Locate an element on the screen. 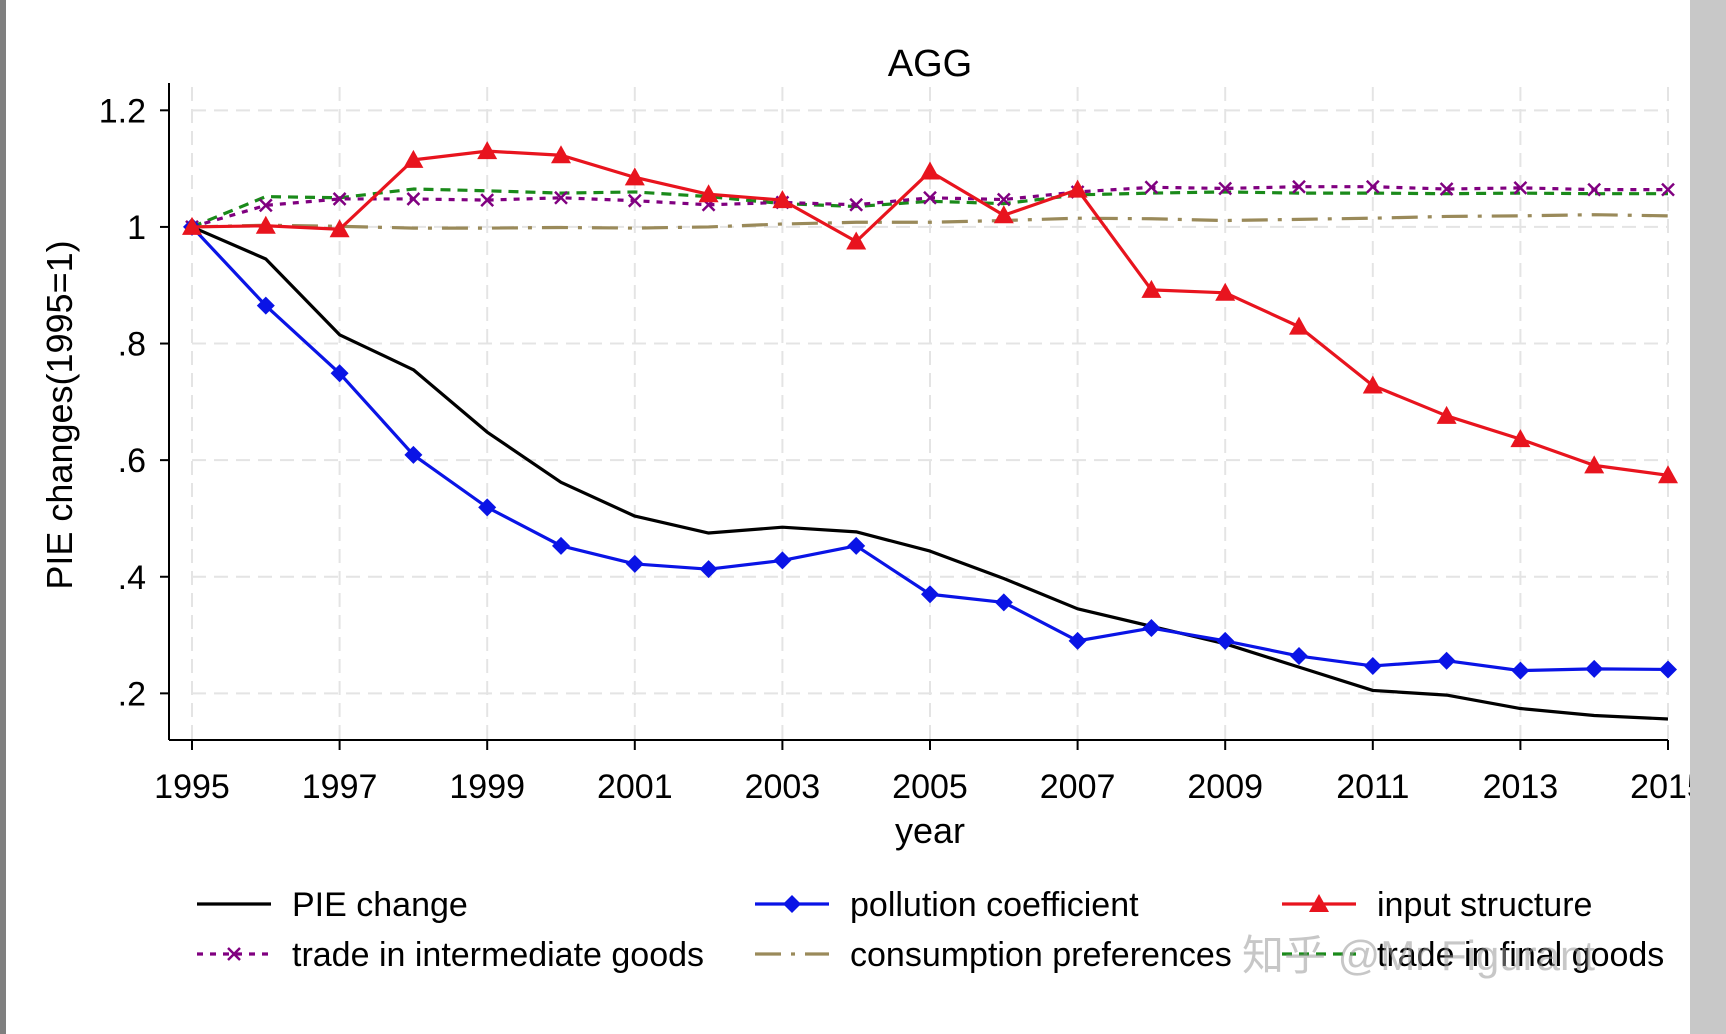 The height and width of the screenshot is (1034, 1726). x-tick-label: 2005 is located at coordinates (930, 787).